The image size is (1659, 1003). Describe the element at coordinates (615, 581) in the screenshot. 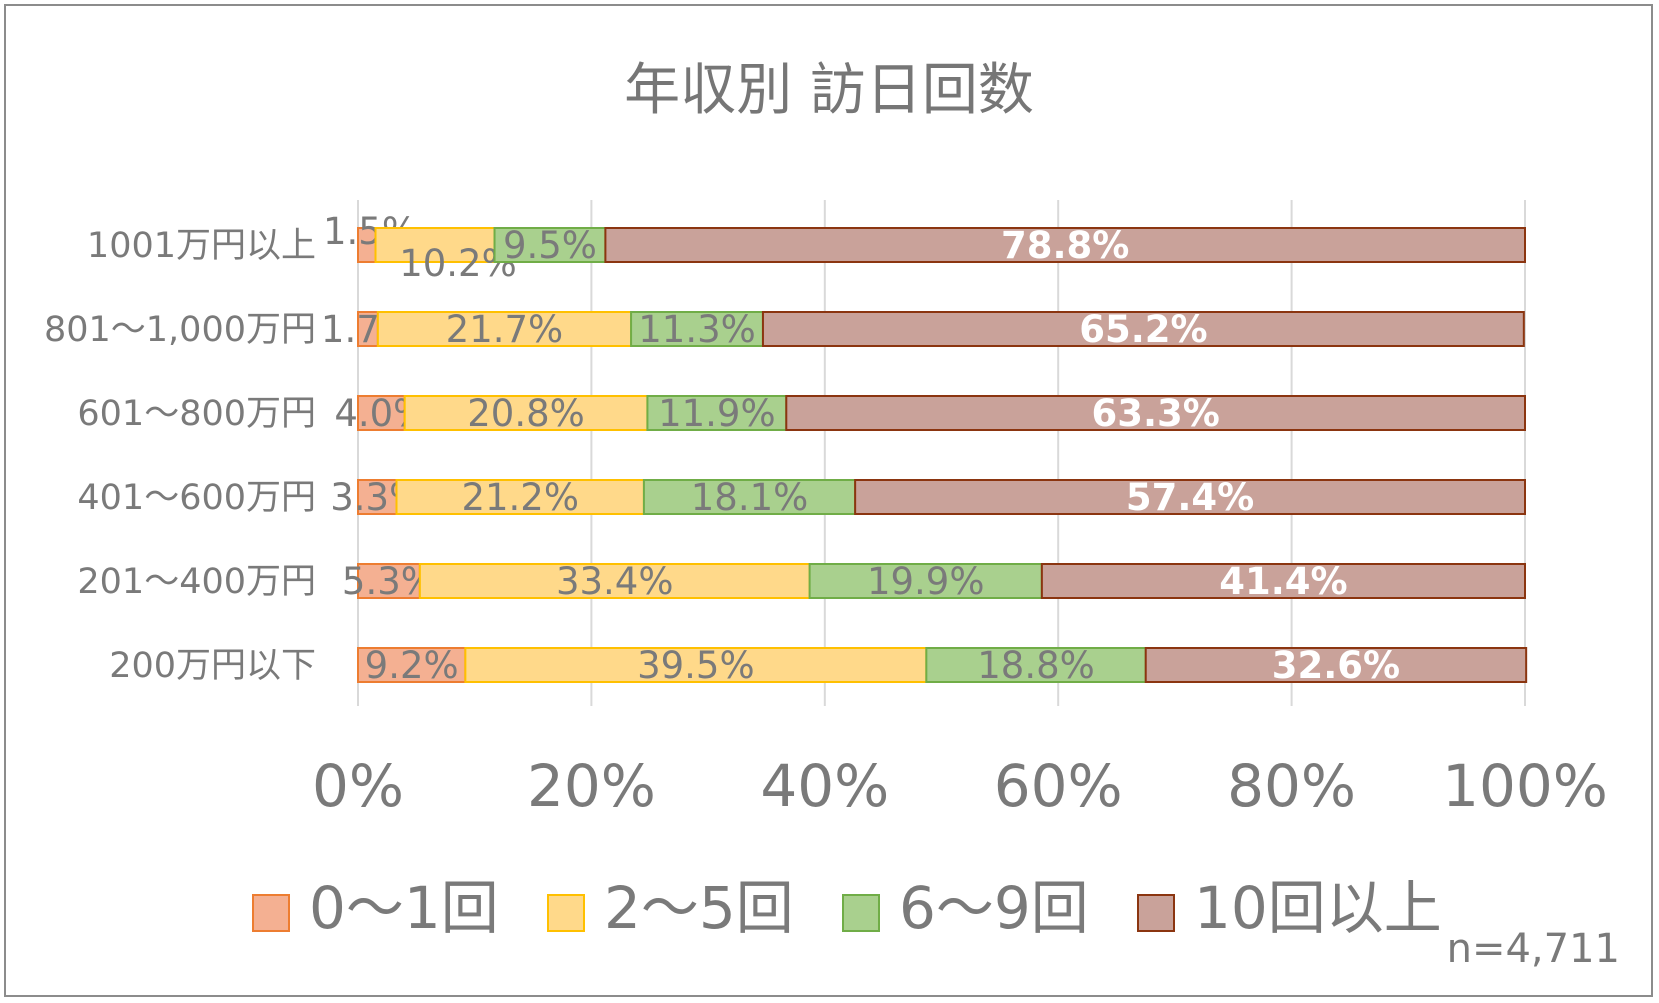

I see `data-label: 33.4%` at that location.